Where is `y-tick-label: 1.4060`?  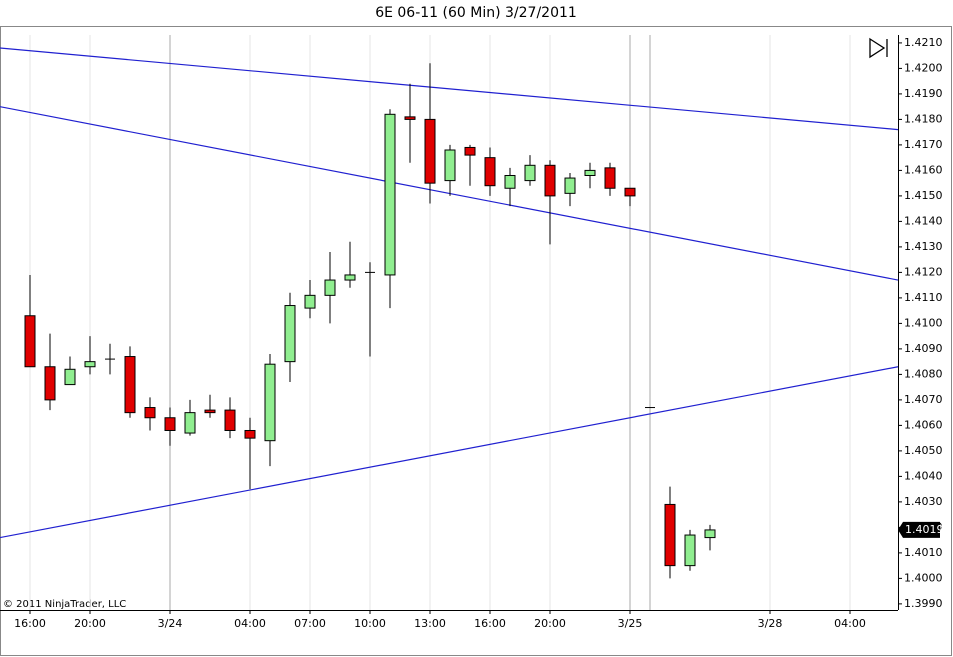 y-tick-label: 1.4060 is located at coordinates (923, 424).